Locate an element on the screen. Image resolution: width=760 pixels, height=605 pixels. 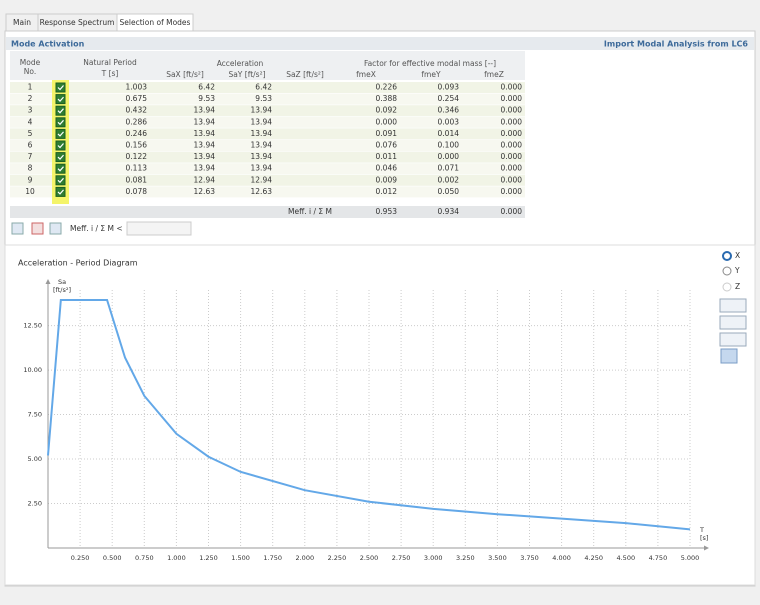
header: Factor for effective modal mass [--] is located at coordinates (430, 63).